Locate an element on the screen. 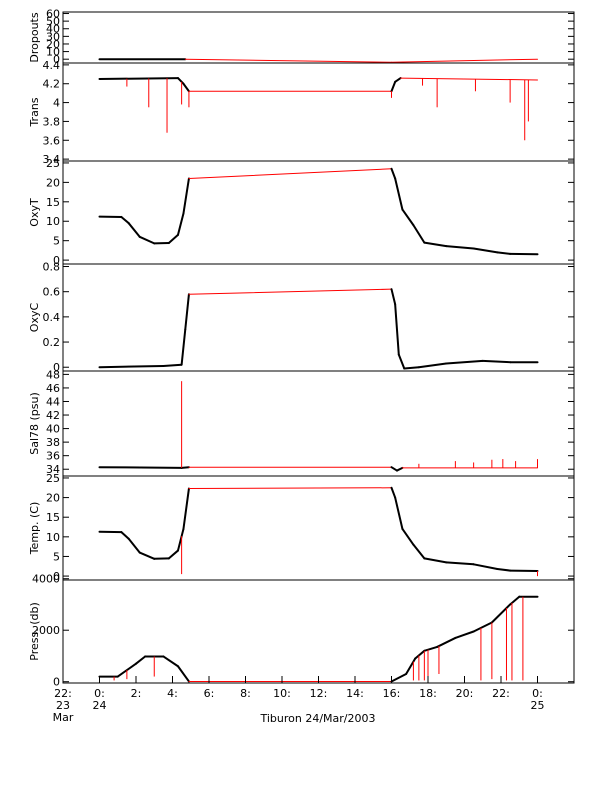 The width and height of the screenshot is (612, 785). y-tick-label: 48 is located at coordinates (53, 374).